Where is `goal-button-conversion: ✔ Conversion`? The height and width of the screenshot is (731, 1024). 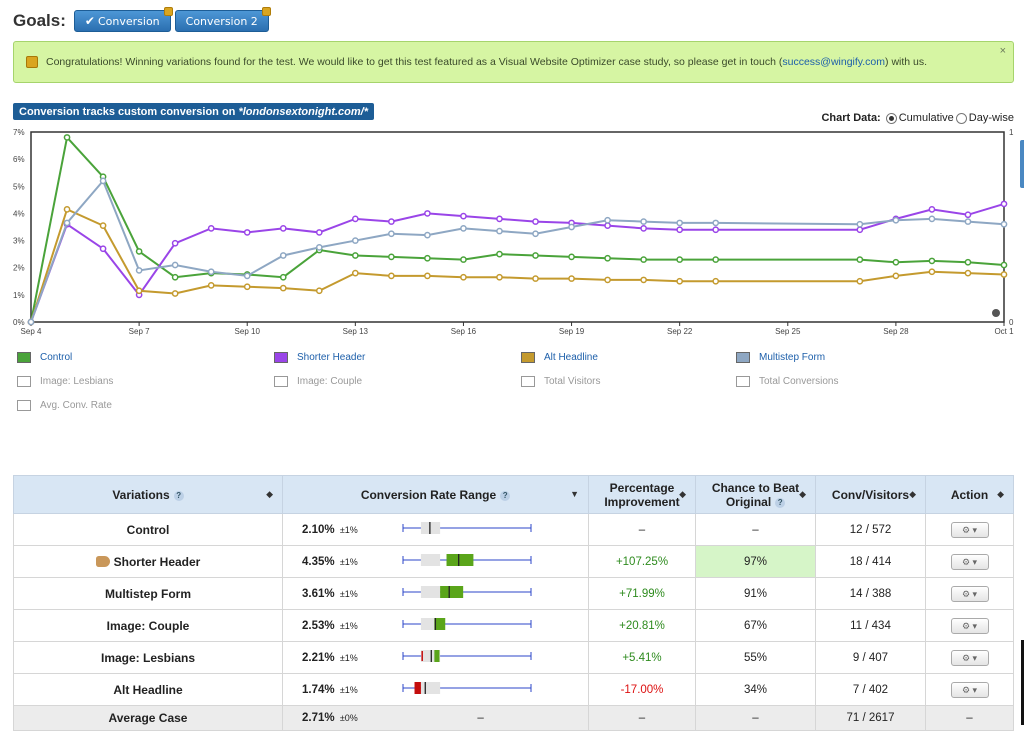
goal-button-conversion: ✔ Conversion is located at coordinates (123, 19).